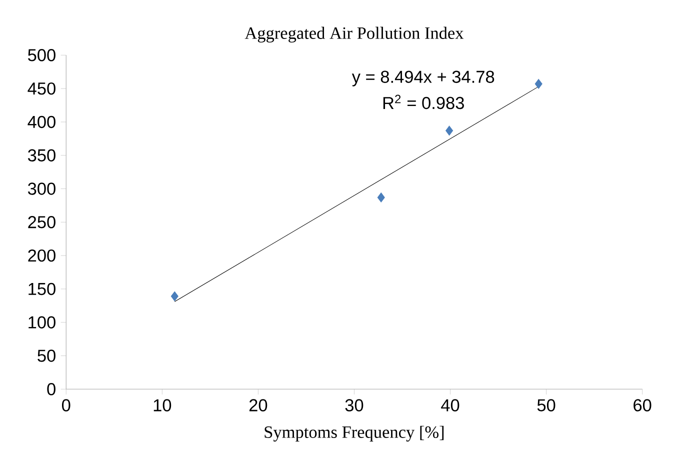 This screenshot has height=455, width=682. Describe the element at coordinates (643, 405) in the screenshot. I see `x-tick-label: 60` at that location.